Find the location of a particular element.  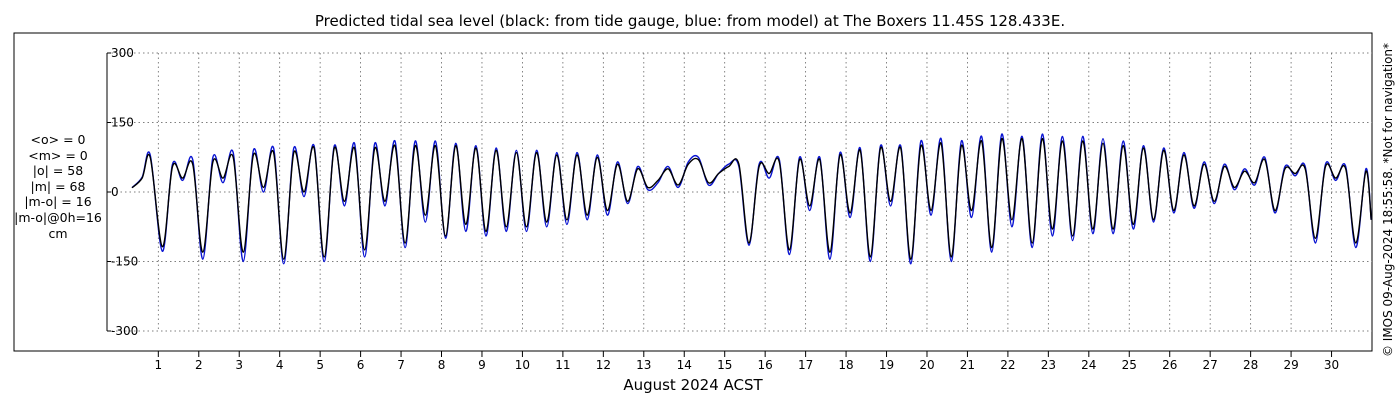

y-tick-label: -150 is located at coordinates (124, 262).